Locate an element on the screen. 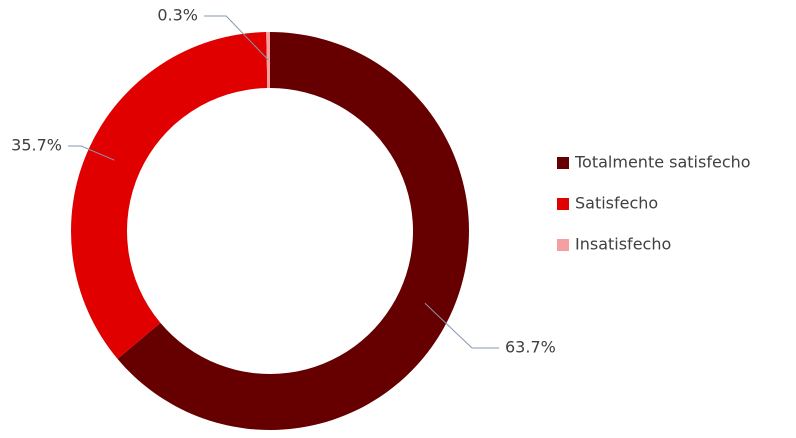 The image size is (796, 438). data-label: 0.3% is located at coordinates (177, 15).